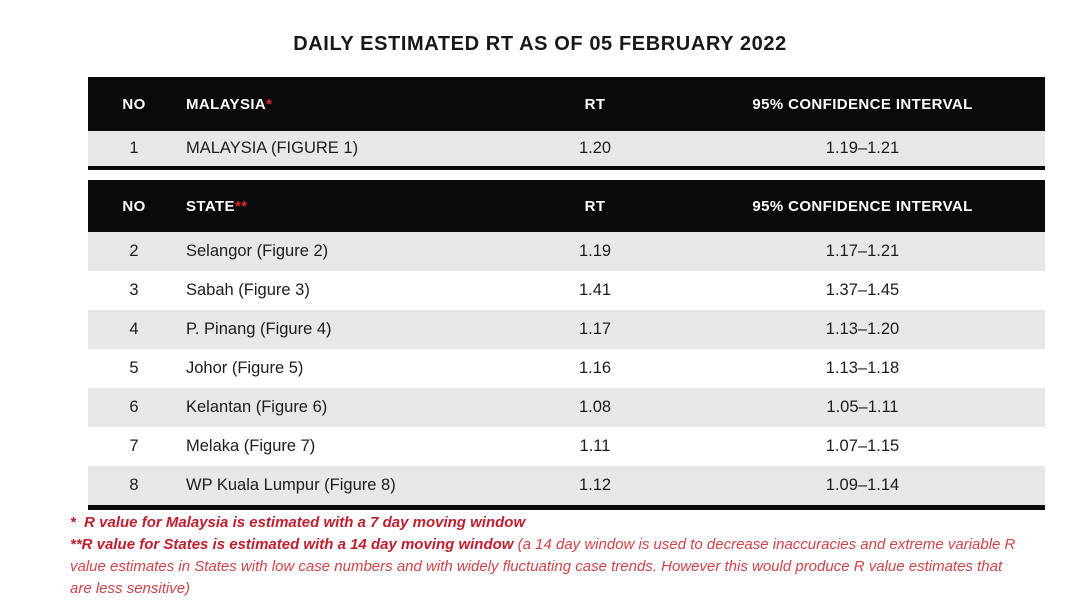  Describe the element at coordinates (251, 446) in the screenshot. I see `cell-name: Melaka (Figure 7)` at that location.